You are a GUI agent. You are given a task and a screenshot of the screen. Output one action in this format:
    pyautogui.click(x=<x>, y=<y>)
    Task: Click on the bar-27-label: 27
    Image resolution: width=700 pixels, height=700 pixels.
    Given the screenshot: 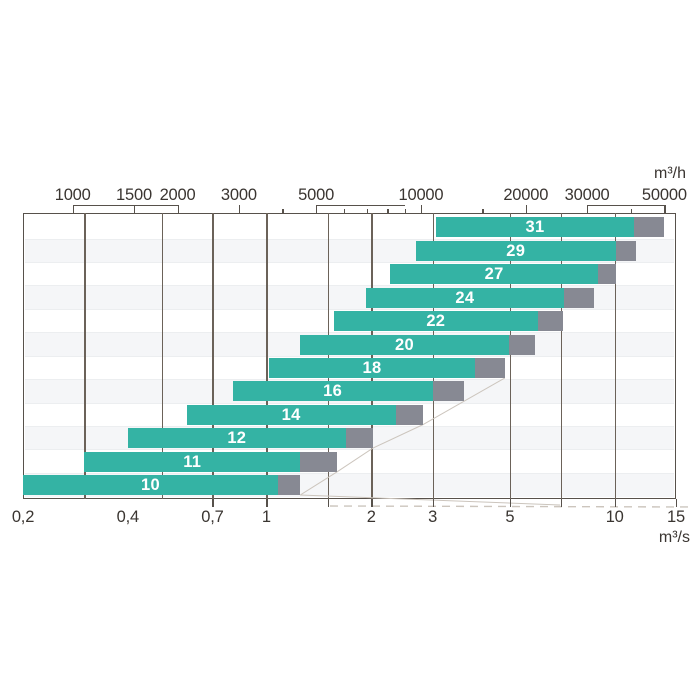 What is the action you would take?
    pyautogui.click(x=494, y=274)
    